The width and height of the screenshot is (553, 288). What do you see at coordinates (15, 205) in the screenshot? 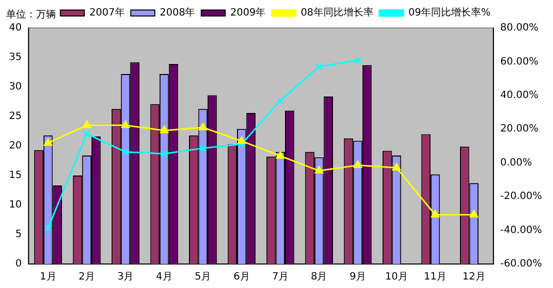
I see `y-tick-label: 10` at bounding box center [15, 205].